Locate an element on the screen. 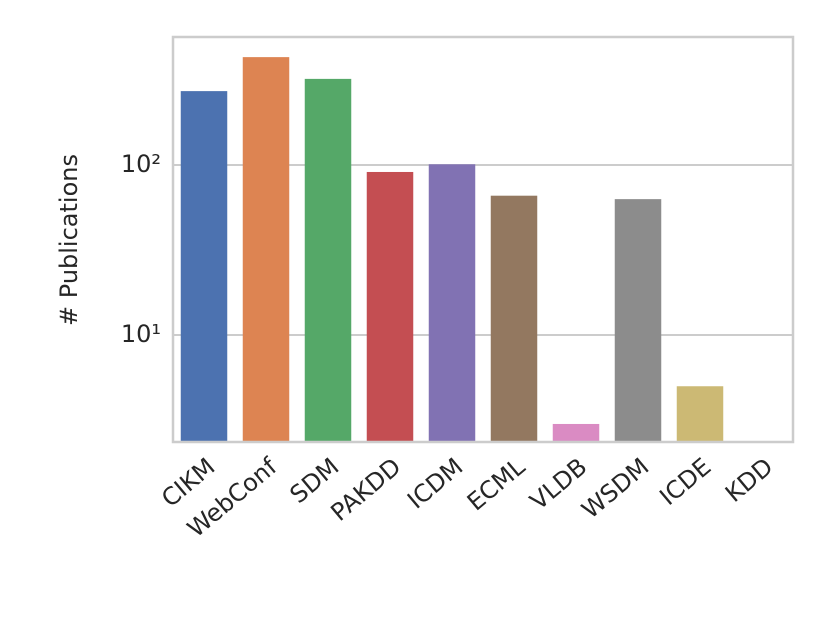 The image size is (830, 623). x-tick-label: KDD is located at coordinates (749, 480).